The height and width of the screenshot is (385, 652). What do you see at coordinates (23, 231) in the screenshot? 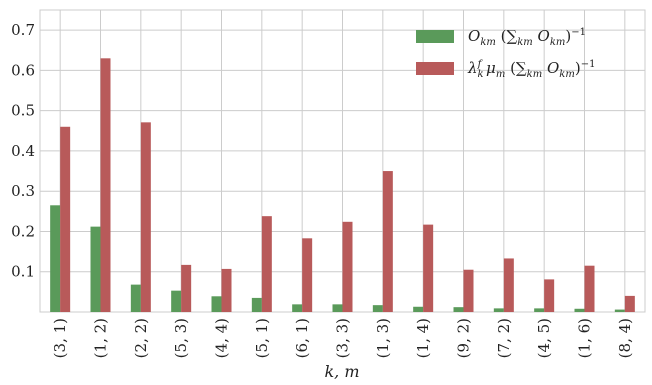
I see `y-tick-label: 0.2` at bounding box center [23, 231].